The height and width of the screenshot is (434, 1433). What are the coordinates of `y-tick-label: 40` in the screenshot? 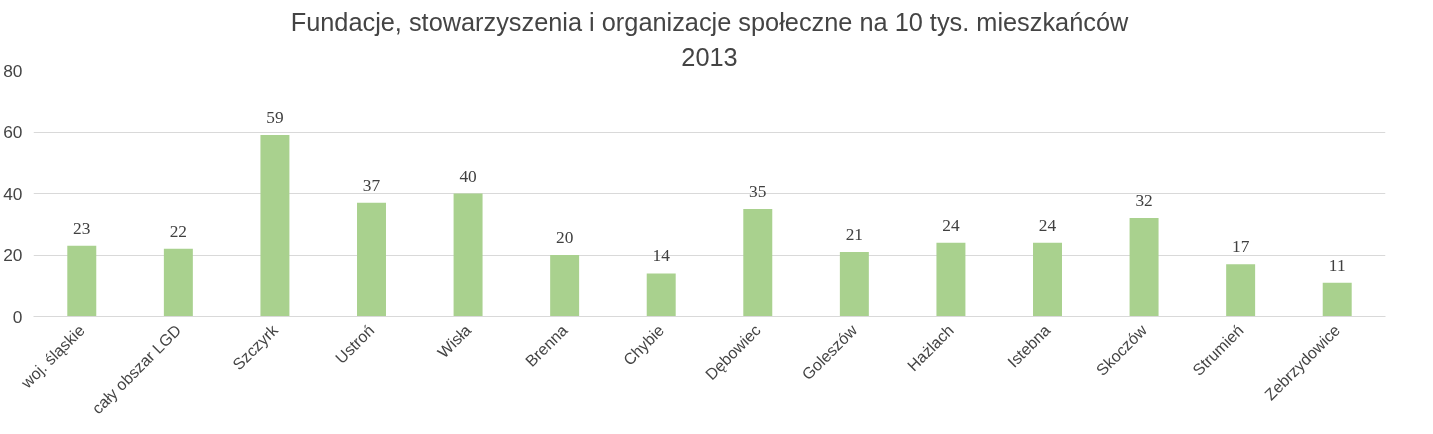 It's located at (13, 193).